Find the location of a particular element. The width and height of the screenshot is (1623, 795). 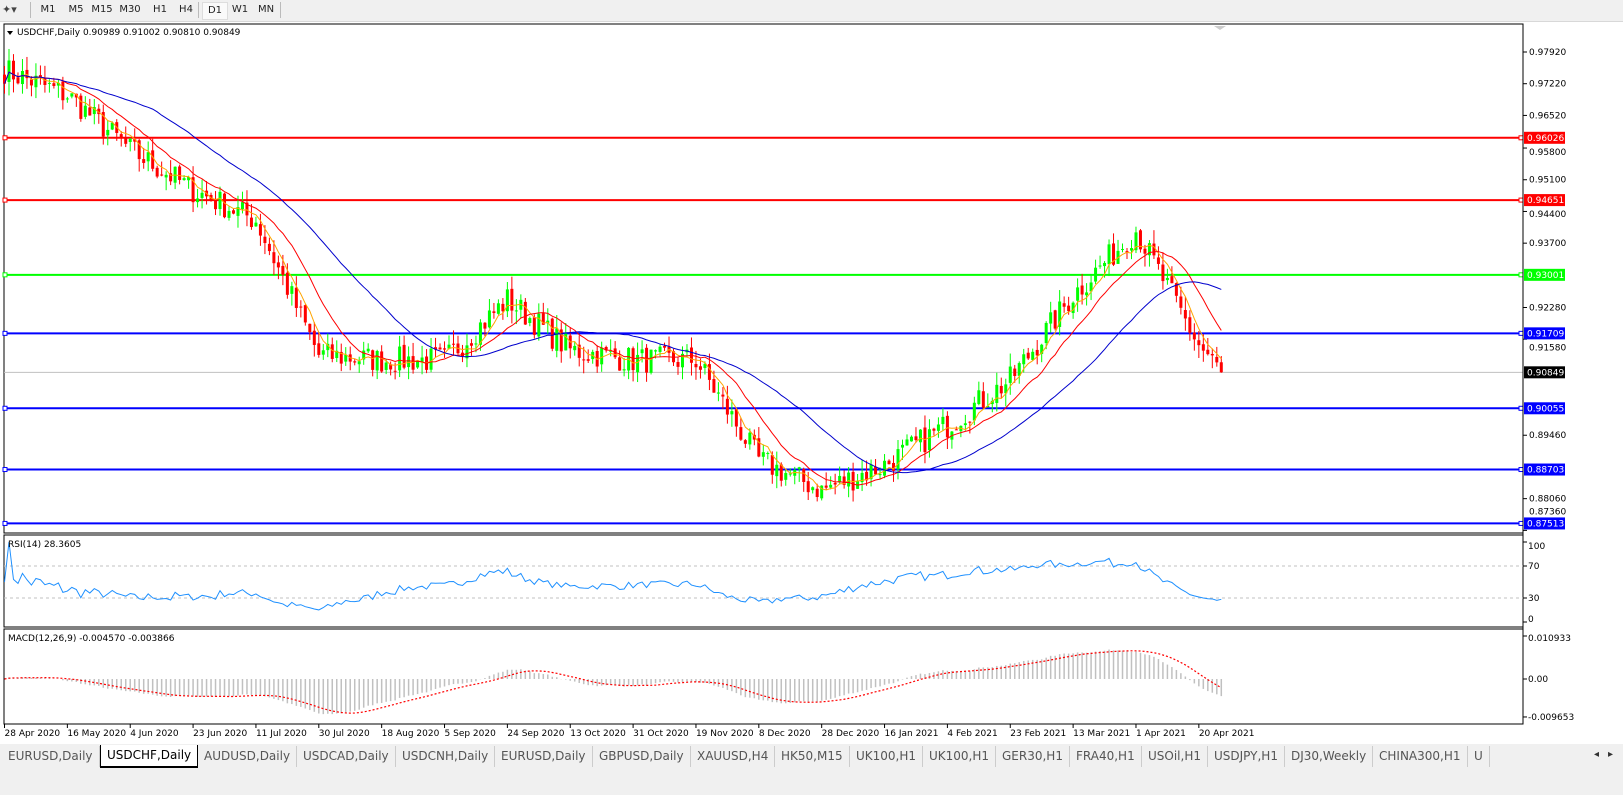

tabs-scroll-left-button: ◂ is located at coordinates (1597, 754).